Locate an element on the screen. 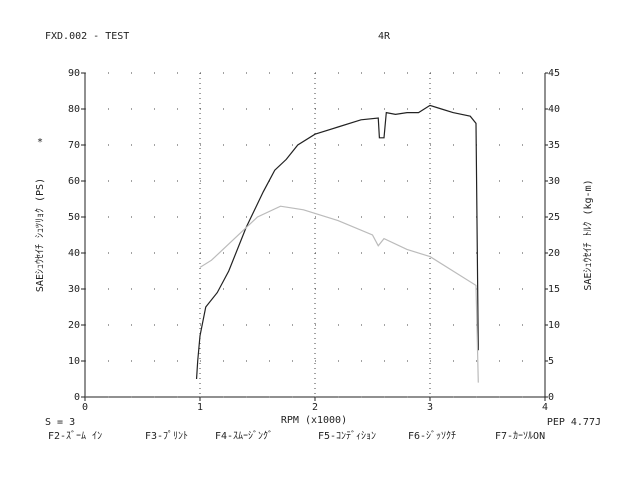 This screenshot has height=480, width=640. y2-tick-label: 10 is located at coordinates (554, 325).